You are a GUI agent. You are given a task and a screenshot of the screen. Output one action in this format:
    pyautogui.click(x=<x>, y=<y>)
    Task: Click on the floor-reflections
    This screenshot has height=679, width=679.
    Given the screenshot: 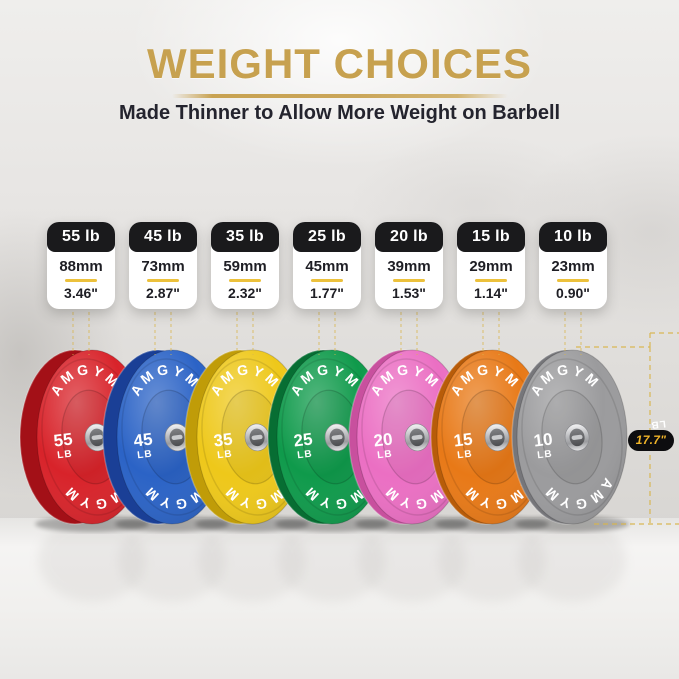 What is the action you would take?
    pyautogui.click(x=332, y=560)
    